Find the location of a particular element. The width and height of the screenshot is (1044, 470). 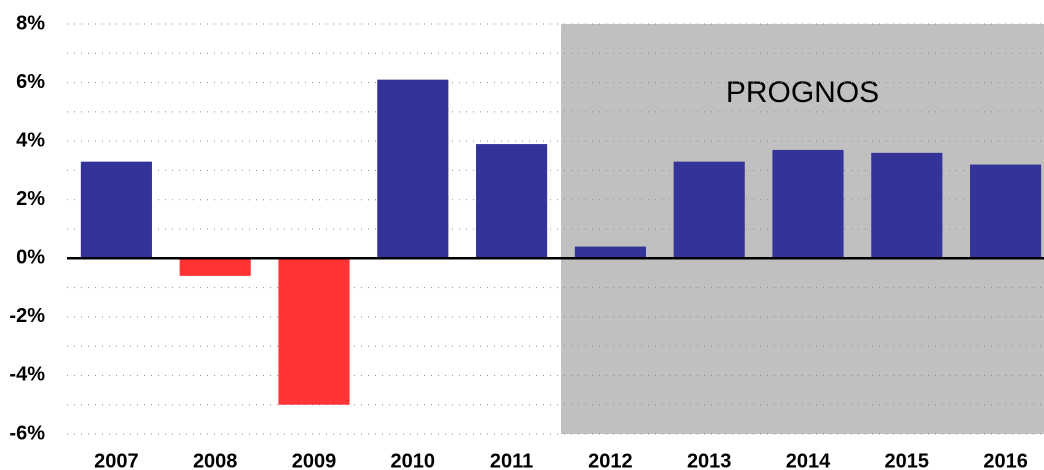

x-tick-label: 2012 is located at coordinates (610, 460).